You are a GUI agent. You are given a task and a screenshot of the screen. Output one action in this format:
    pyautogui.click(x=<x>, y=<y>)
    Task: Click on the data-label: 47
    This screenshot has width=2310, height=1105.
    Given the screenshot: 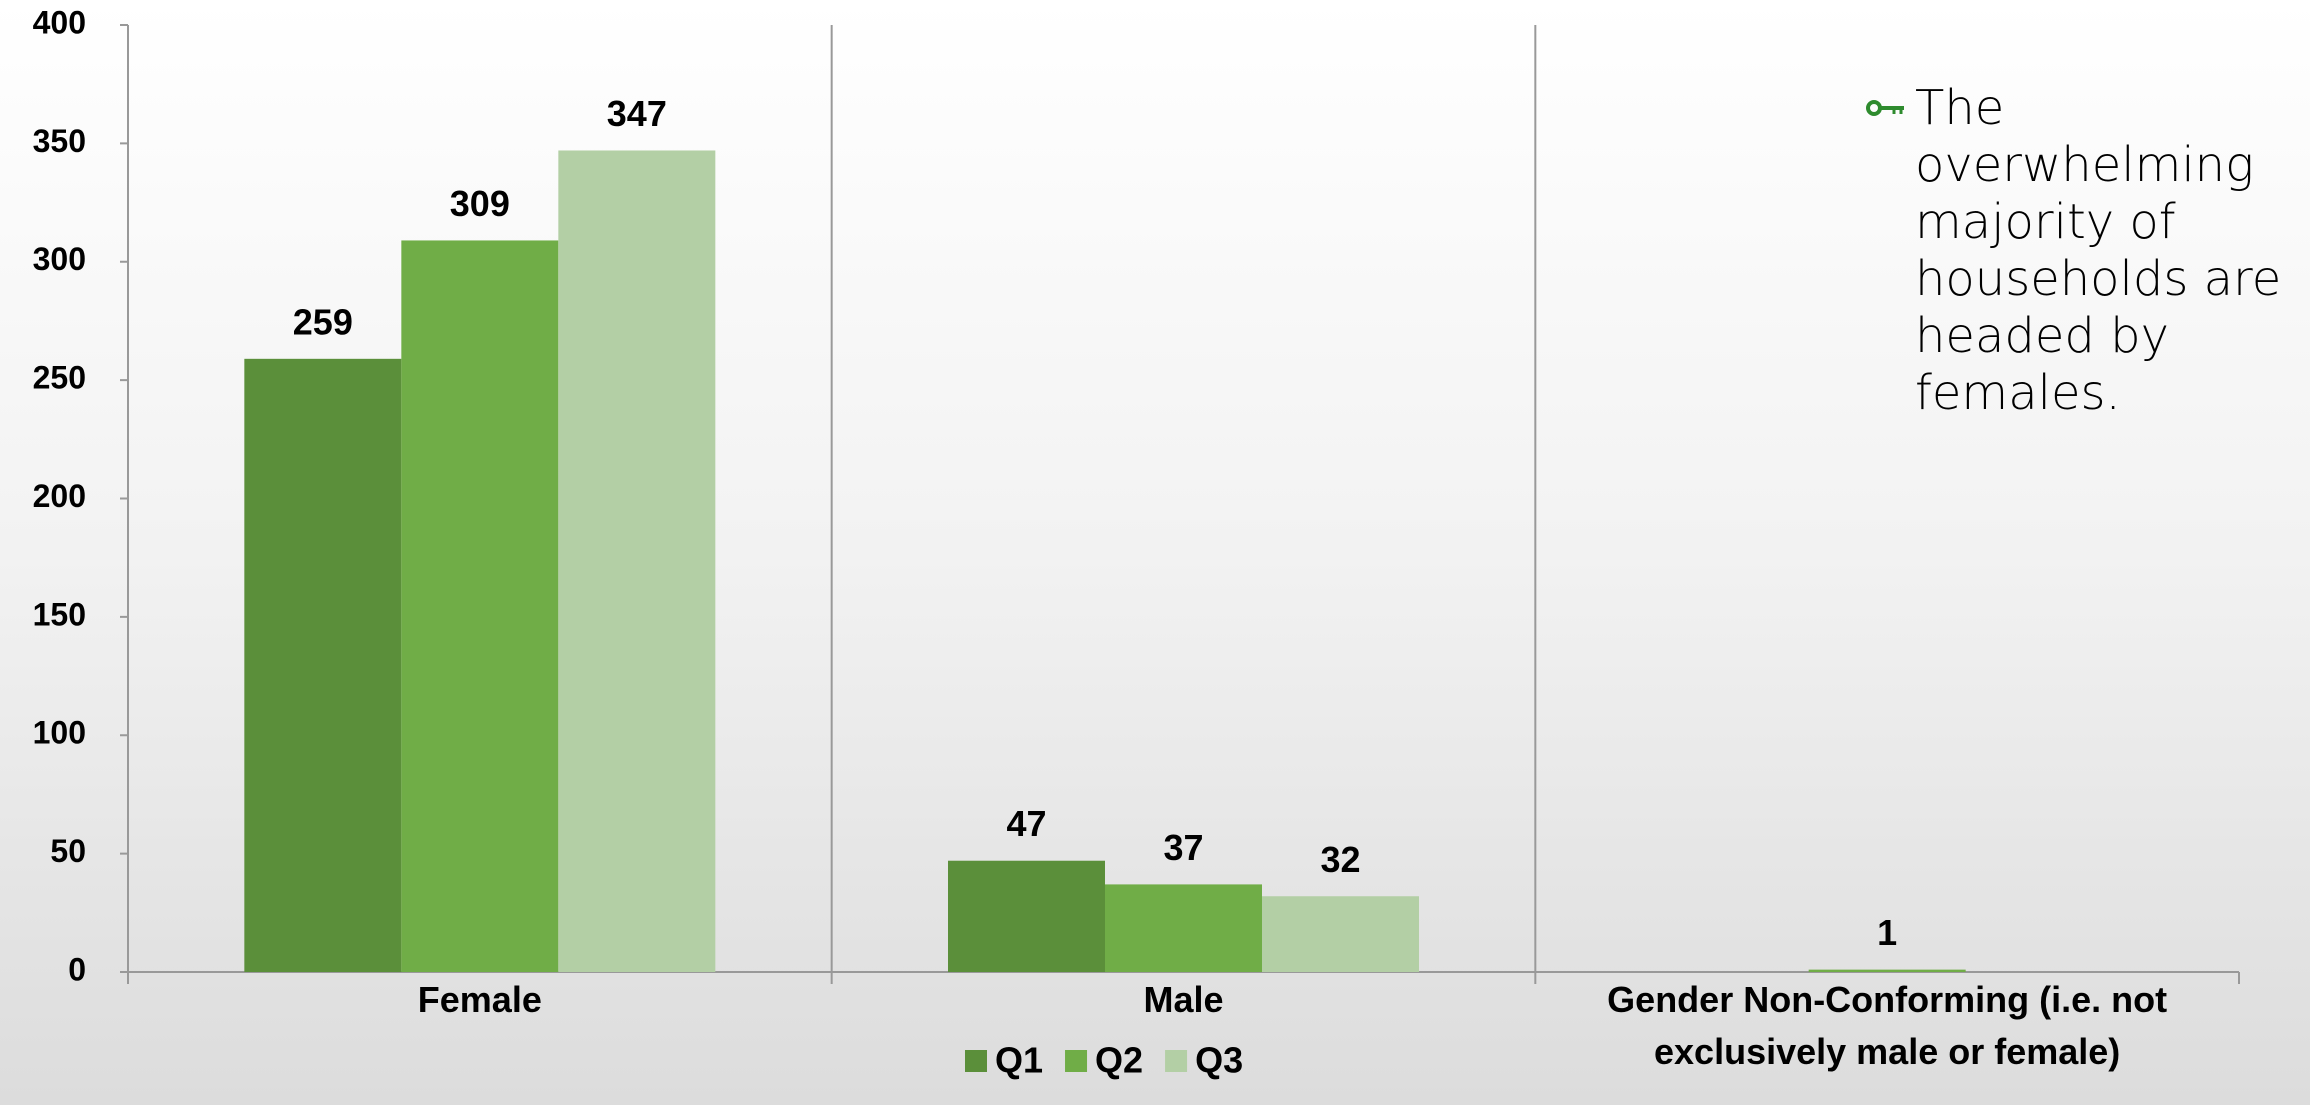 What is the action you would take?
    pyautogui.click(x=1026, y=823)
    